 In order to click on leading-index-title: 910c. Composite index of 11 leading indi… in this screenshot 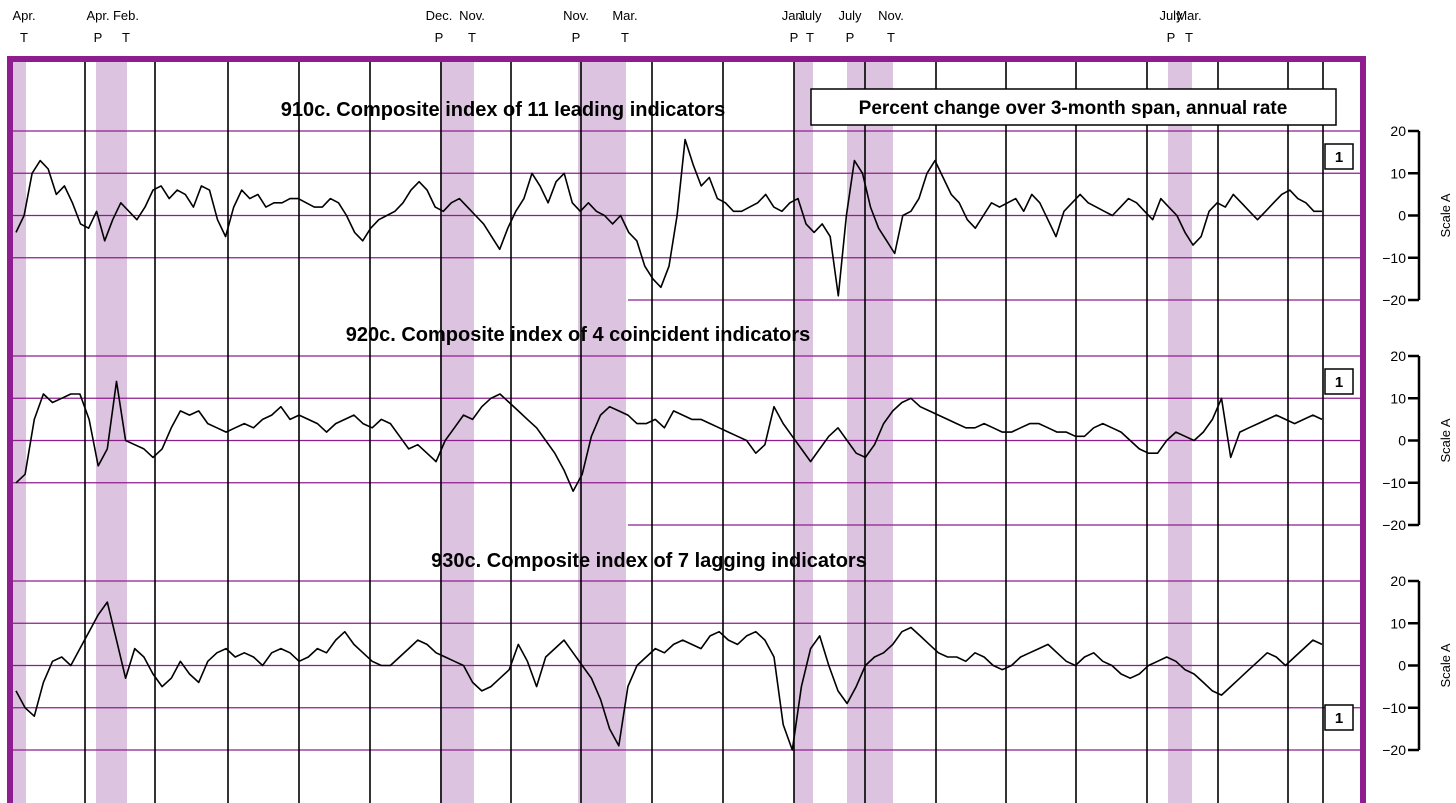, I will do `click(503, 110)`.